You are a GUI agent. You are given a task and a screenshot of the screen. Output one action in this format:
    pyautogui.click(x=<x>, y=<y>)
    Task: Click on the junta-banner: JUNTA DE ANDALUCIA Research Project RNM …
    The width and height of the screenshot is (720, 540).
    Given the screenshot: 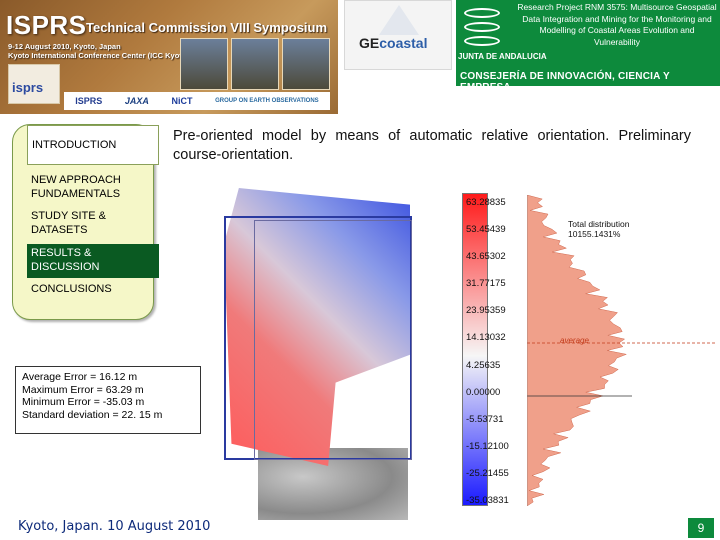 What is the action you would take?
    pyautogui.click(x=588, y=46)
    